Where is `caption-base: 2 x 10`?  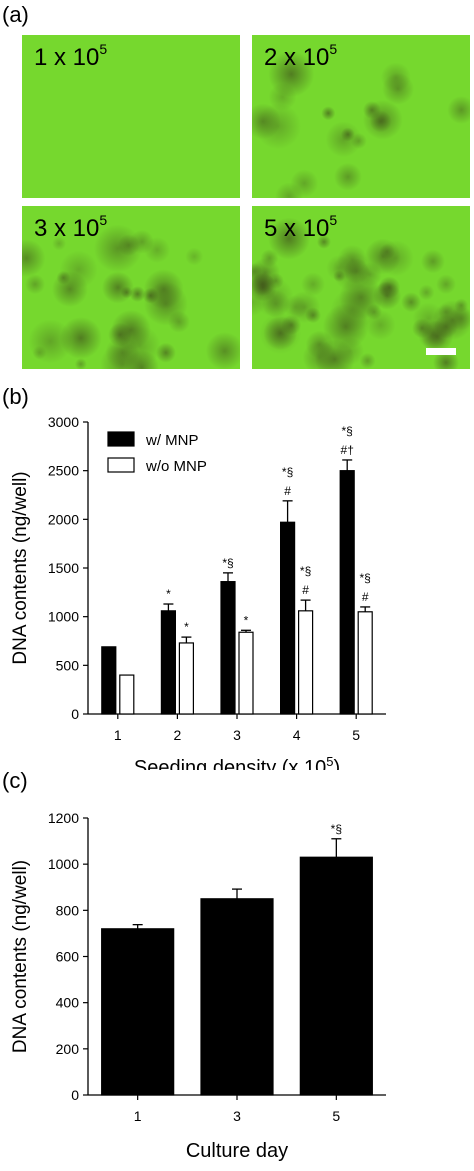
caption-base: 2 x 10 is located at coordinates (297, 57).